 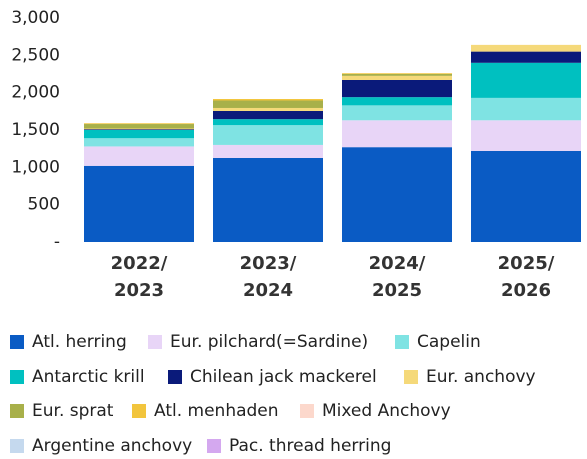 I want to click on legend-label: Atl. menhaden, so click(x=216, y=411).